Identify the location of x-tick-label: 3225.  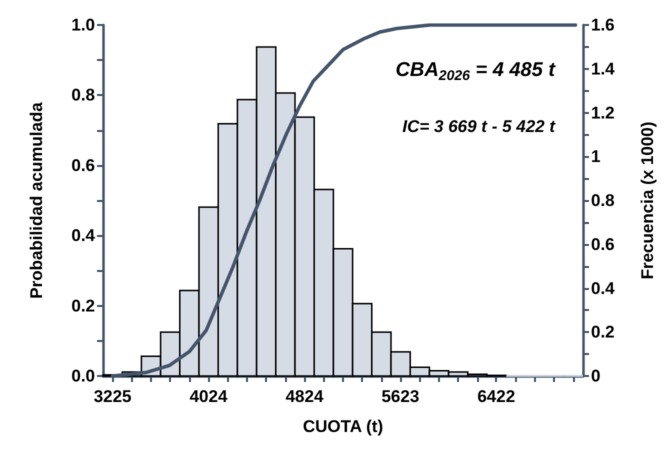
(113, 396).